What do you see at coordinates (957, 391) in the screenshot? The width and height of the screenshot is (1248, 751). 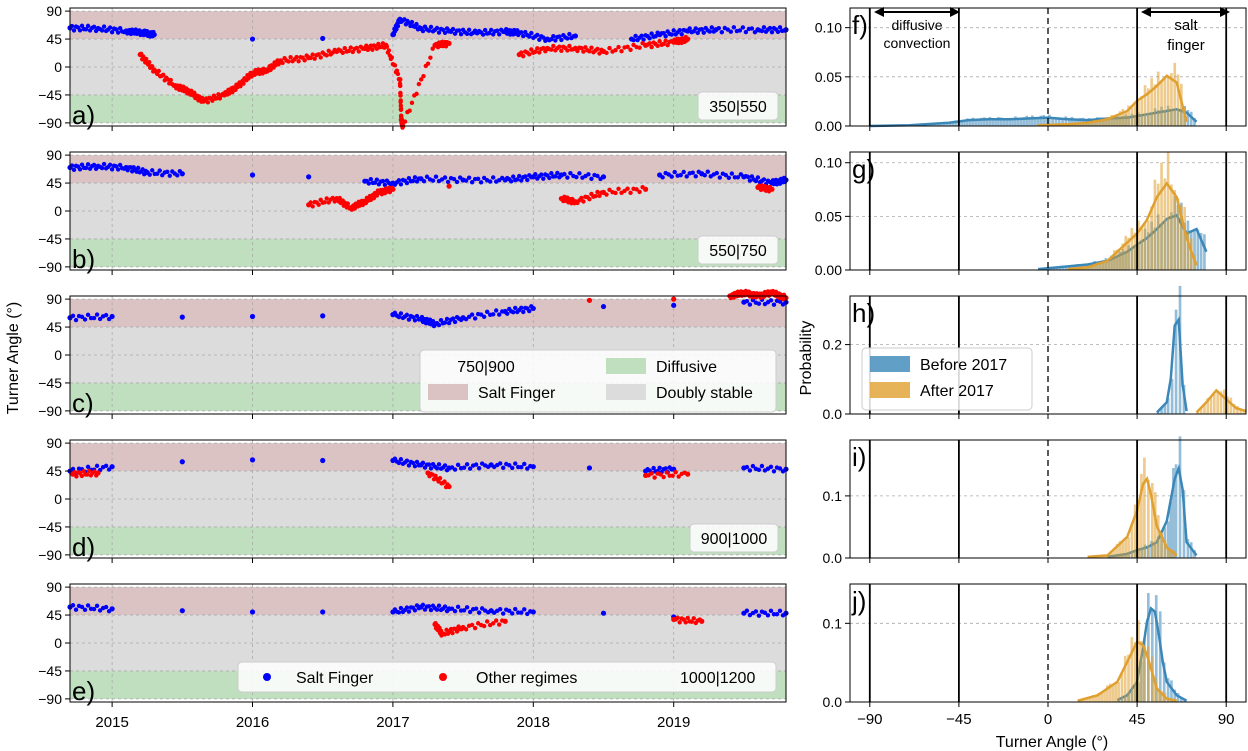 I see `legend-label-after: After 2017` at bounding box center [957, 391].